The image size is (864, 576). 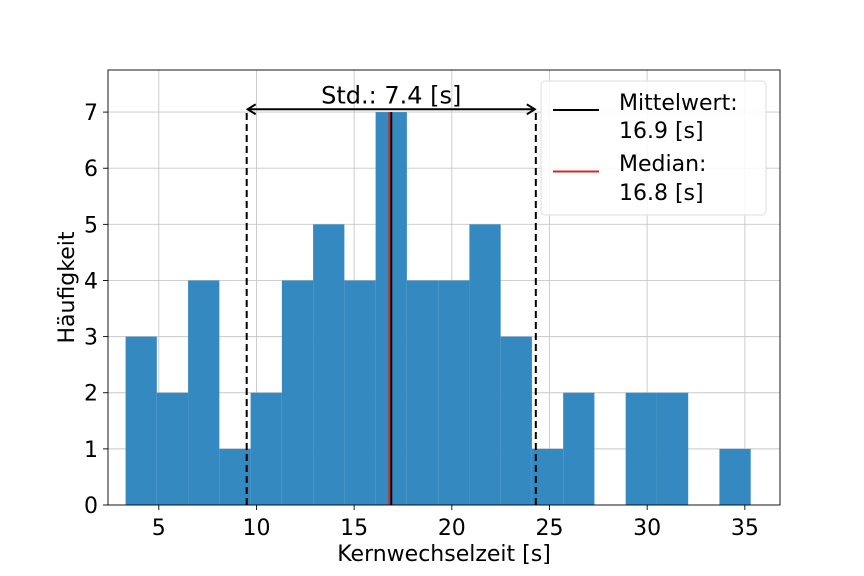 What do you see at coordinates (96, 310) in the screenshot?
I see `y-axis-ticks: 0 1 2 3 4 5 6 7` at bounding box center [96, 310].